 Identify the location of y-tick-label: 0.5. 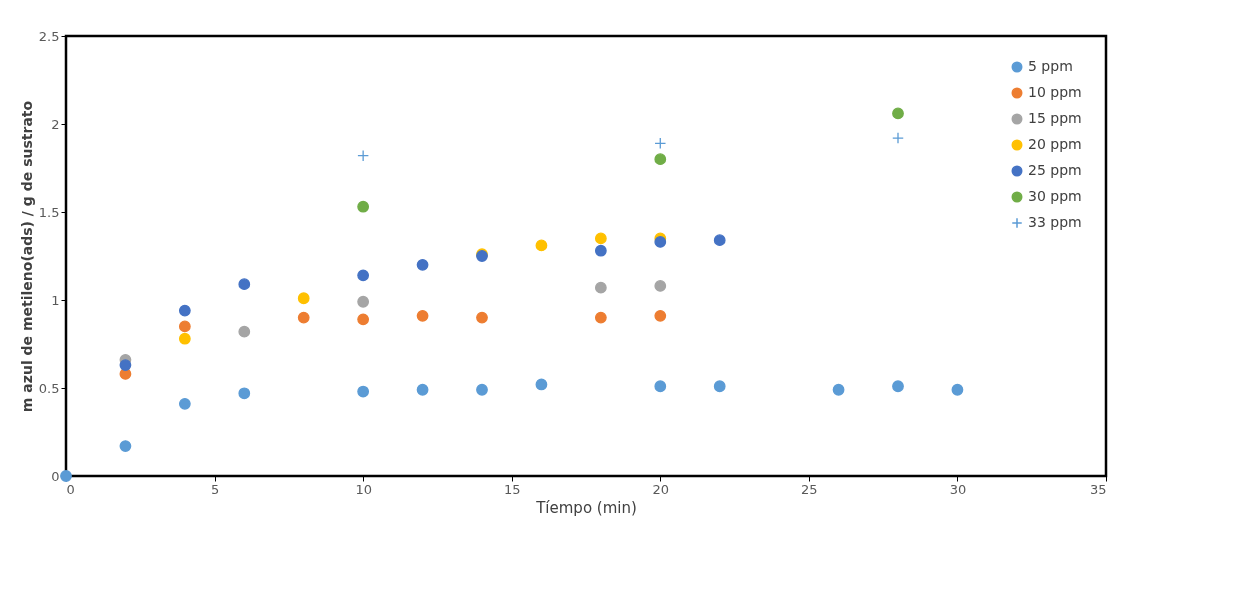
(49, 388).